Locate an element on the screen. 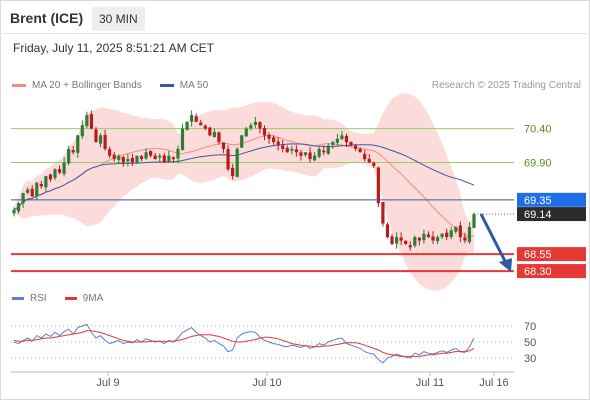 This screenshot has height=400, width=590. rsi-line is located at coordinates (244, 343).